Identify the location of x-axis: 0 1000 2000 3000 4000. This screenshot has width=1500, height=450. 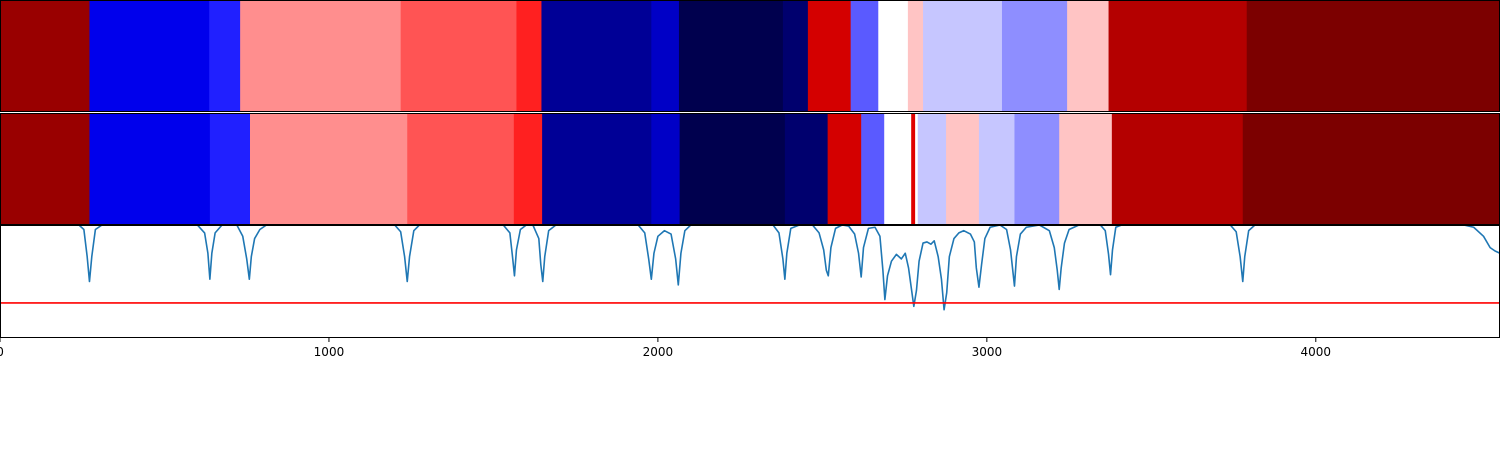
(665, 348).